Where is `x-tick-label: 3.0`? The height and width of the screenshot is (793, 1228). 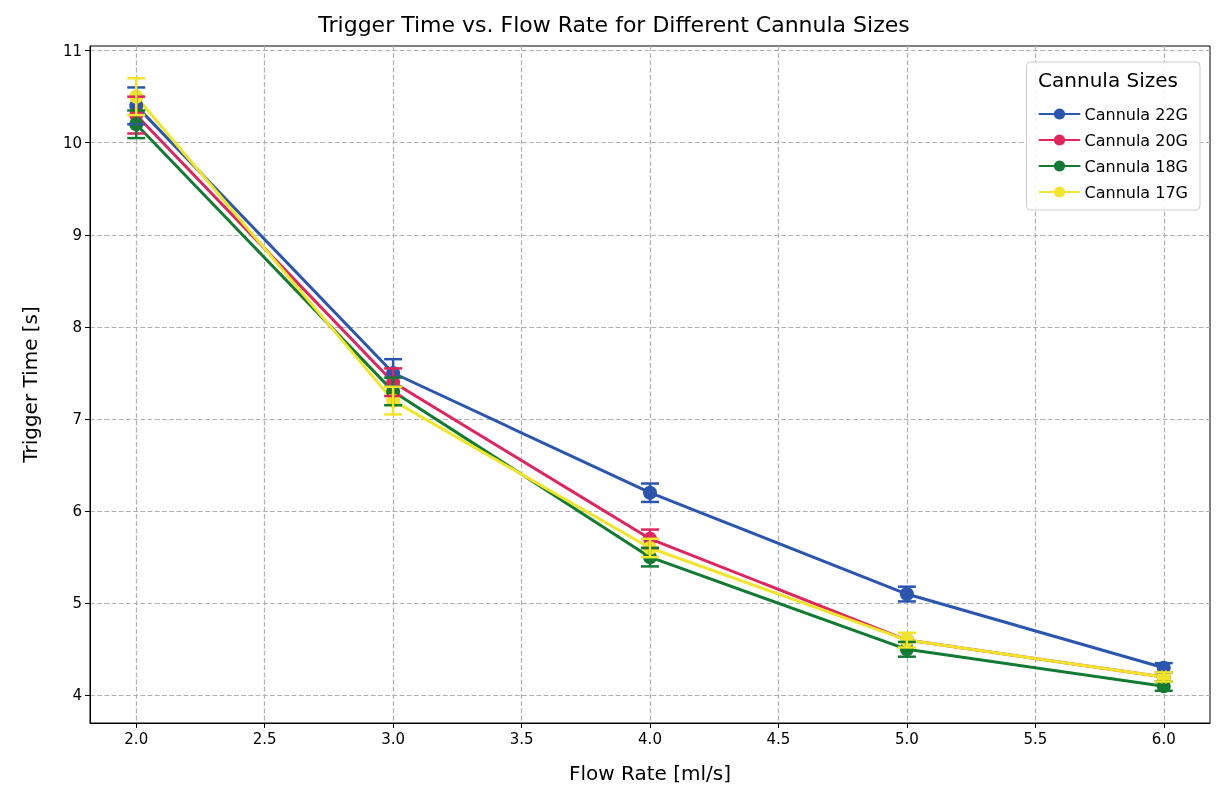
x-tick-label: 3.0 is located at coordinates (393, 738).